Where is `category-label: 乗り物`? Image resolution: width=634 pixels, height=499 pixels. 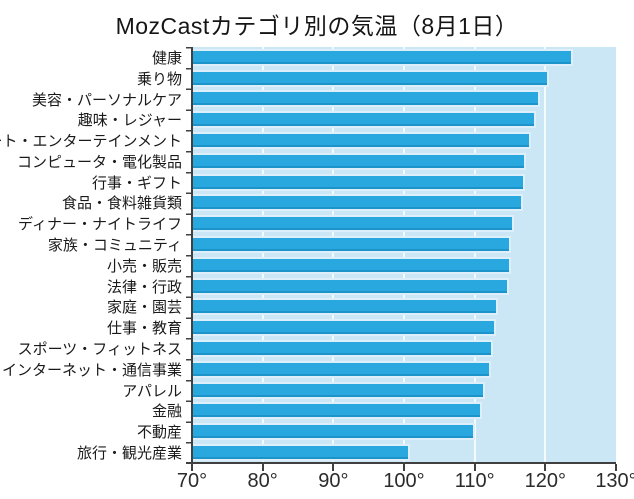
category-label: 乗り物 is located at coordinates (159, 79).